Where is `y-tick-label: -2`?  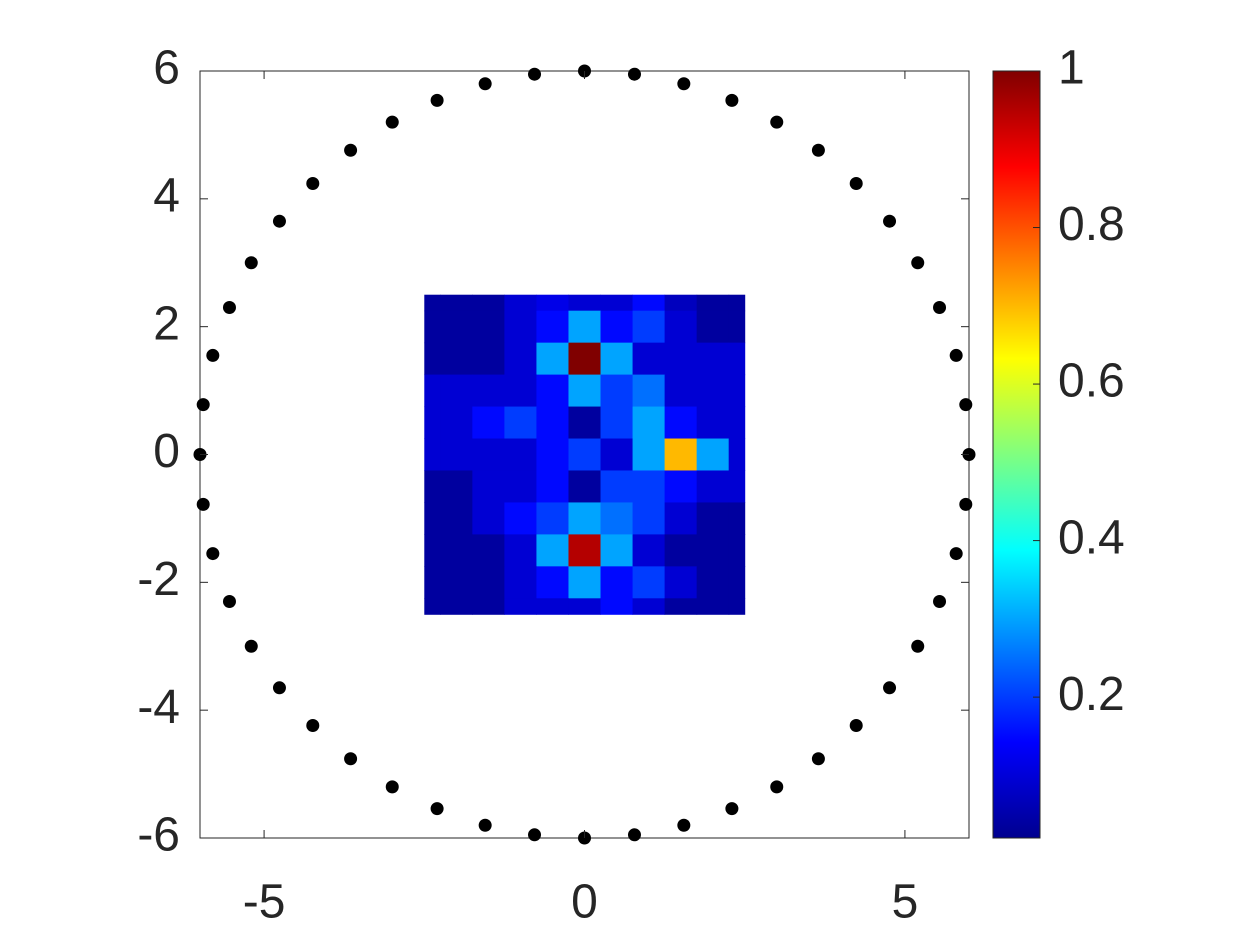 y-tick-label: -2 is located at coordinates (158, 579).